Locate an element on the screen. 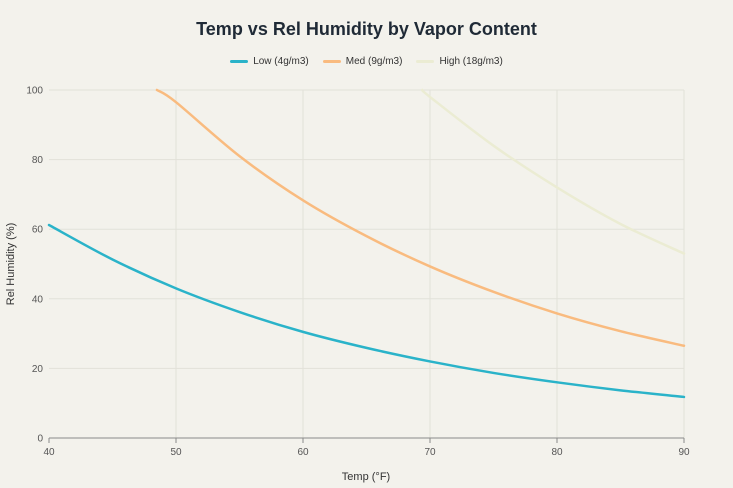  x-tick-label: 60 is located at coordinates (303, 452).